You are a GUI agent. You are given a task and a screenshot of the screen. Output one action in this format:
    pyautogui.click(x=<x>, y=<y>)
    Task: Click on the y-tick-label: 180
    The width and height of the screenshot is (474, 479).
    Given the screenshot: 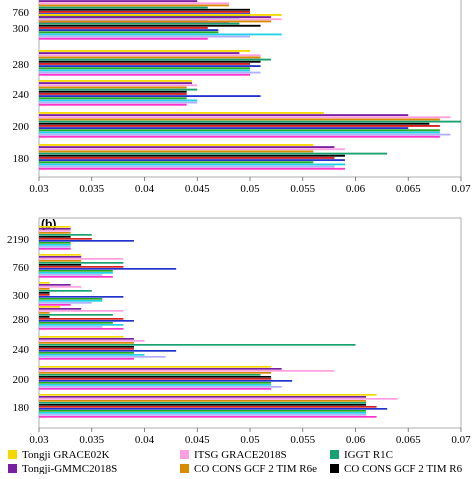 What is the action you would take?
    pyautogui.click(x=21, y=159)
    